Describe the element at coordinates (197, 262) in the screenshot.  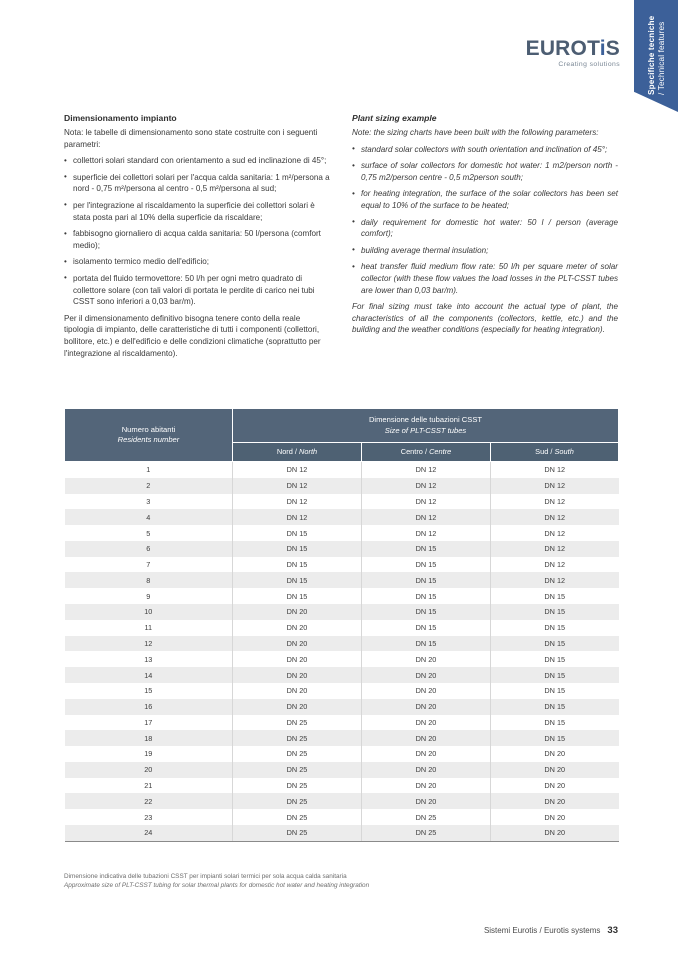
I see `list-item: isolamento termico medio dell'edificio;` at that location.